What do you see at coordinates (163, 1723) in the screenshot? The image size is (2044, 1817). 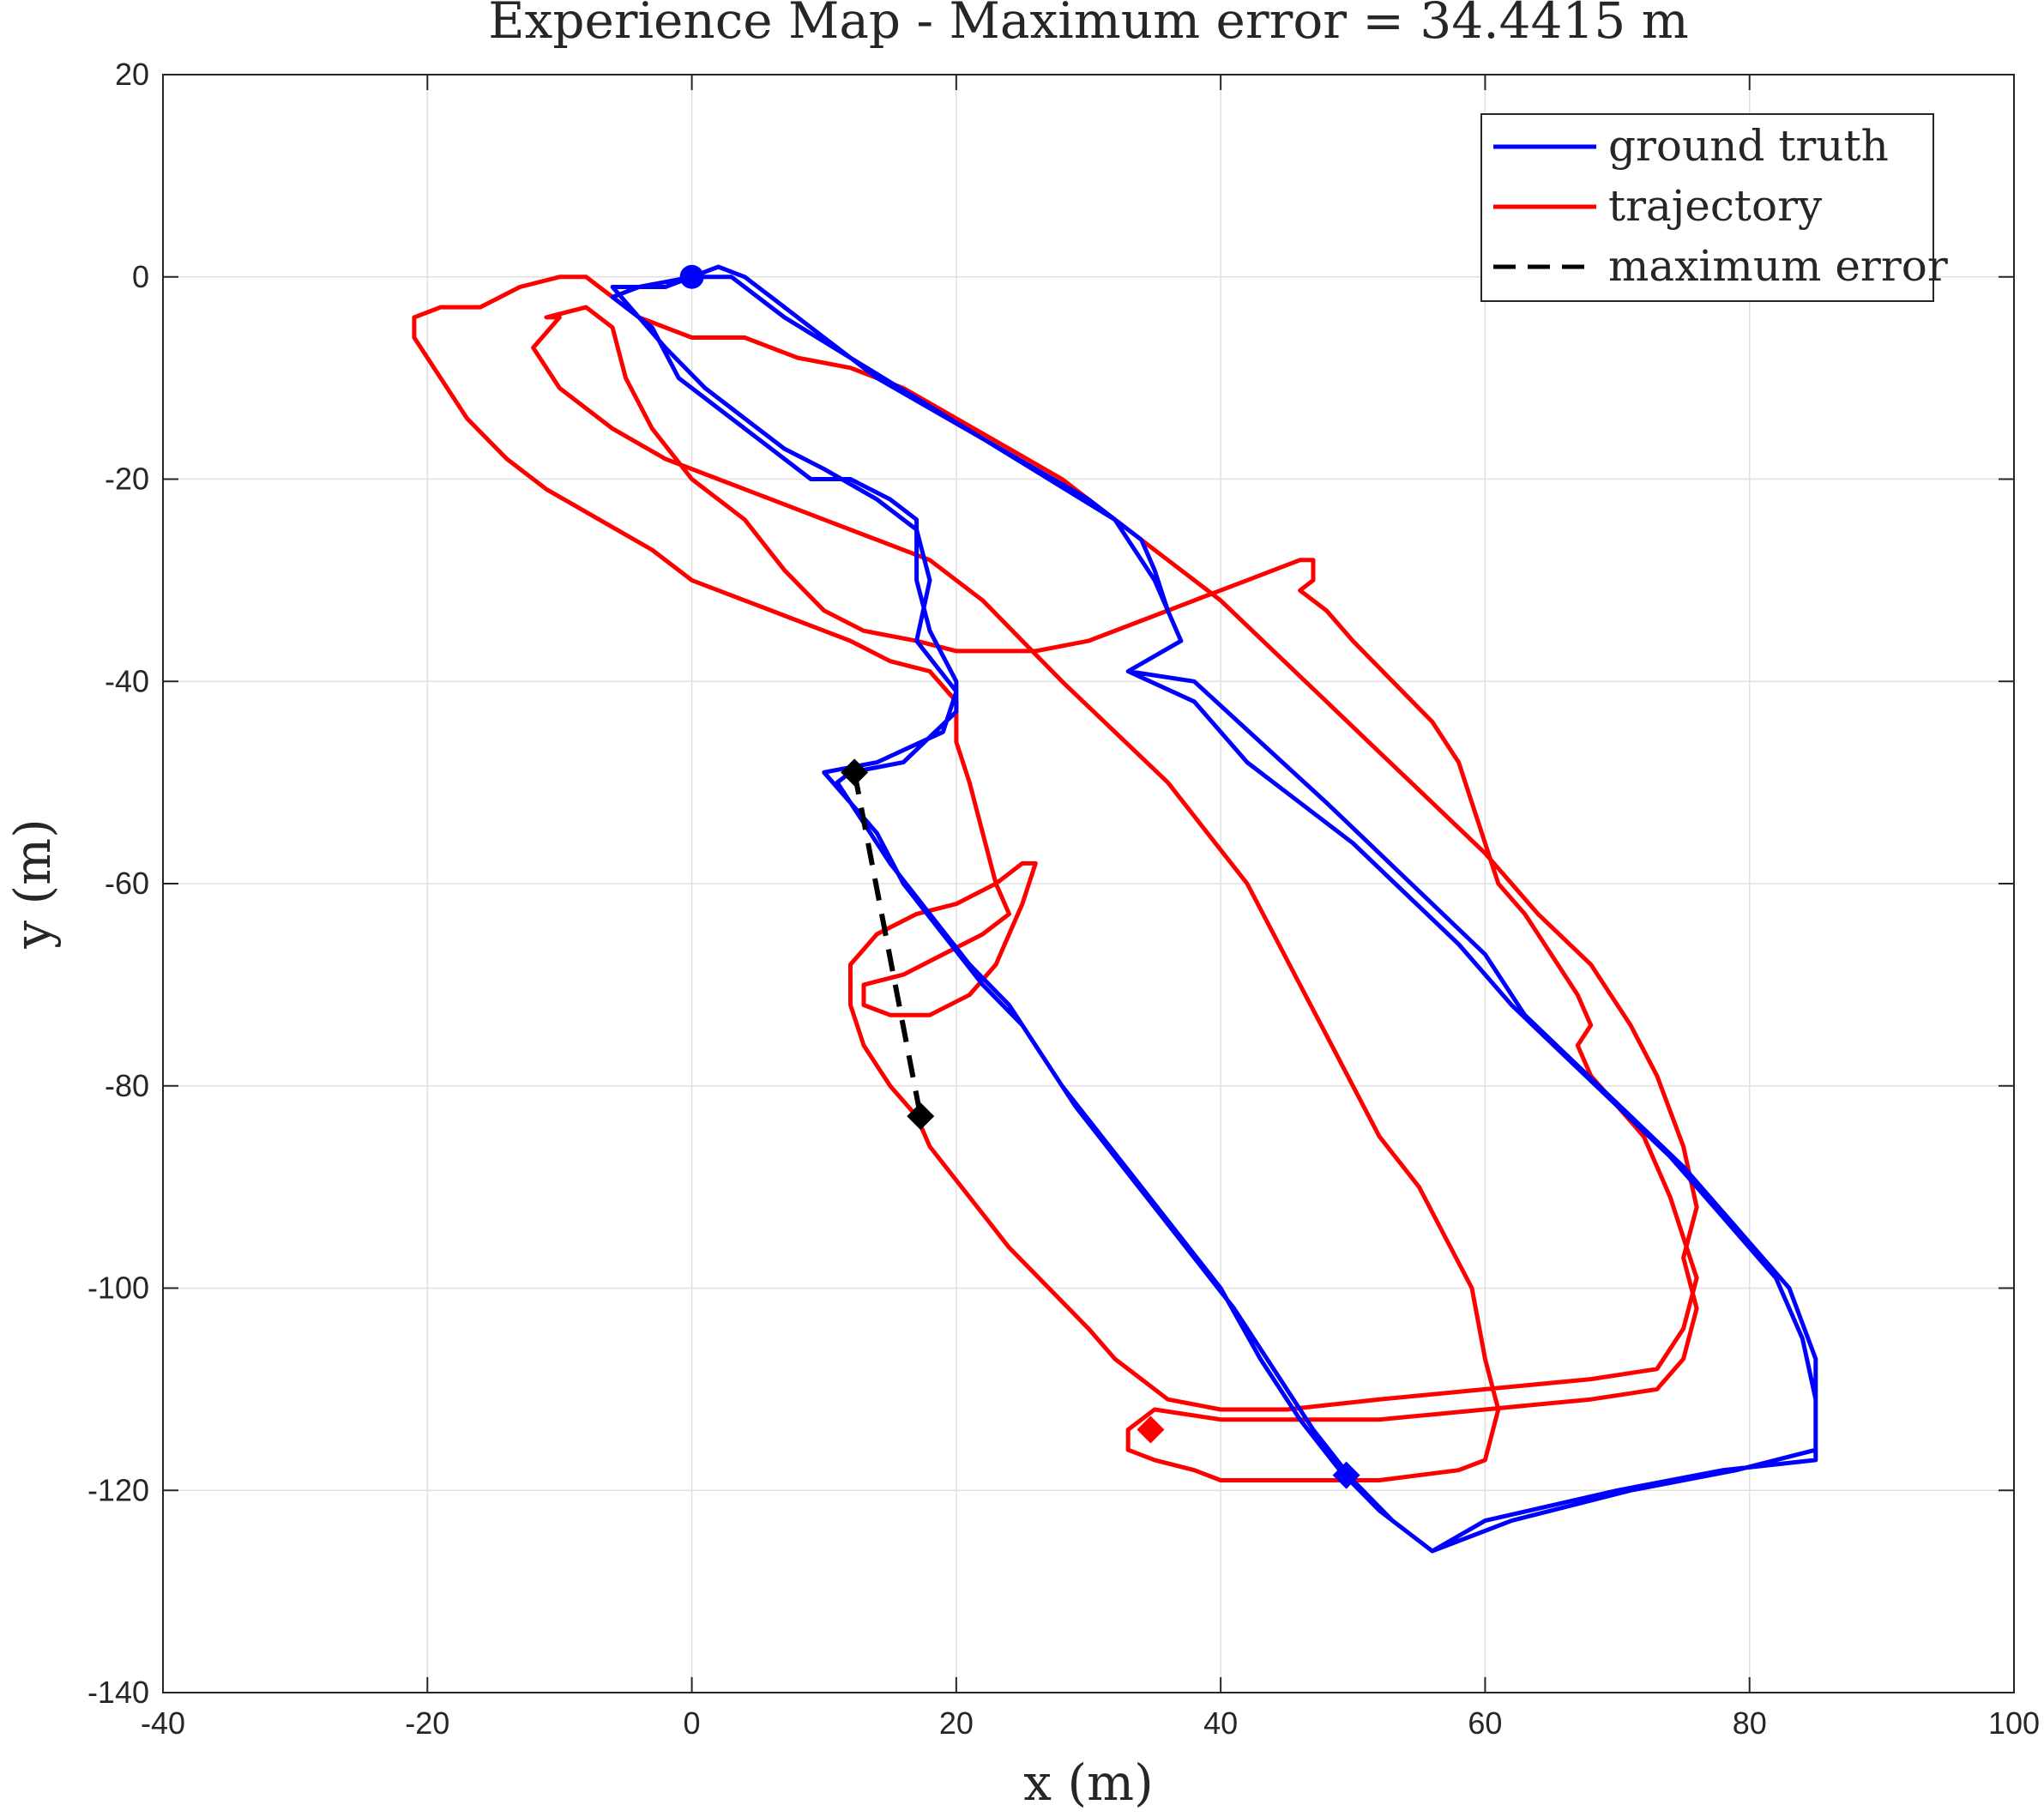 I see `x-tick-label: -40` at bounding box center [163, 1723].